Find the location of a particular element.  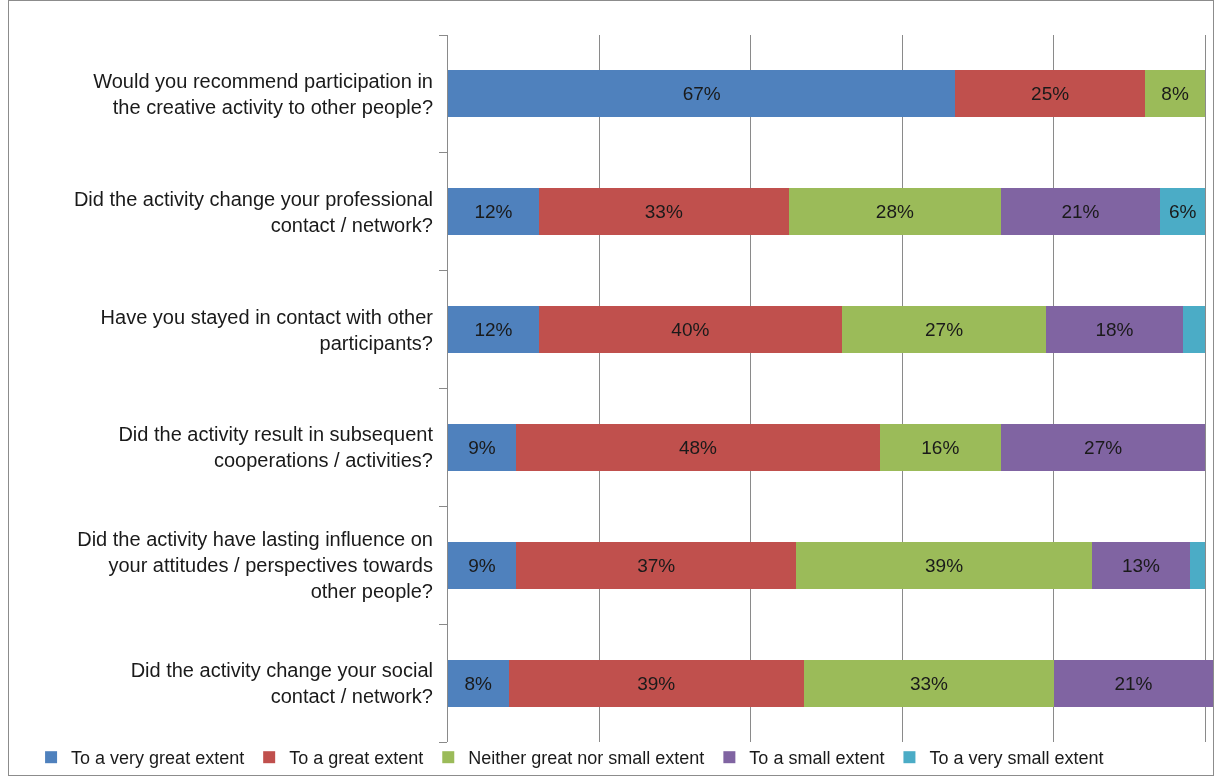

data-label: 28% is located at coordinates (894, 212).